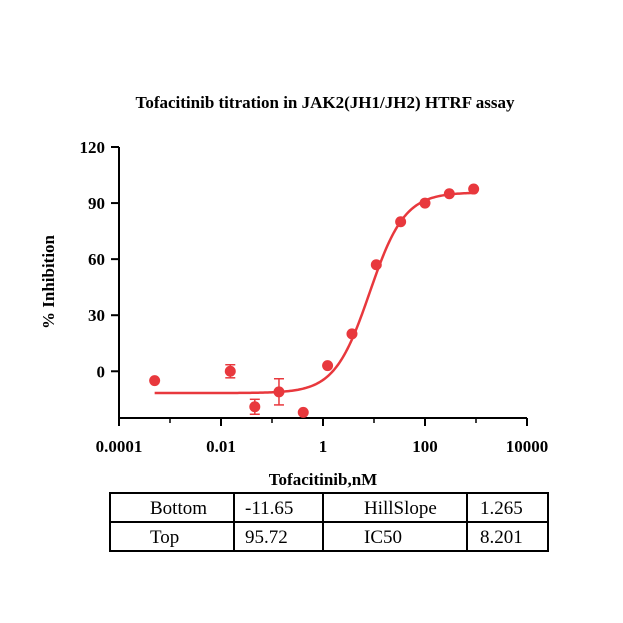  Describe the element at coordinates (269, 508) in the screenshot. I see `table-cell-bottom-value: -11.65` at that location.